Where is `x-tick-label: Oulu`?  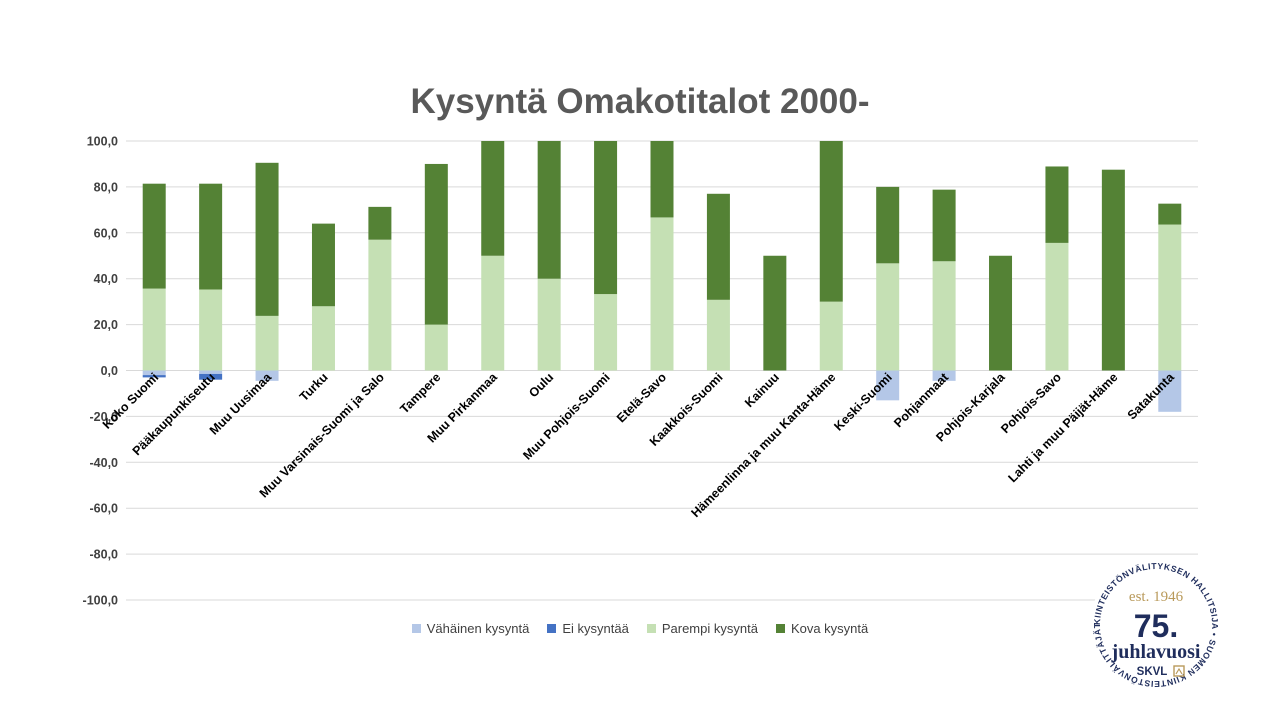
x-tick-label: Oulu is located at coordinates (541, 385).